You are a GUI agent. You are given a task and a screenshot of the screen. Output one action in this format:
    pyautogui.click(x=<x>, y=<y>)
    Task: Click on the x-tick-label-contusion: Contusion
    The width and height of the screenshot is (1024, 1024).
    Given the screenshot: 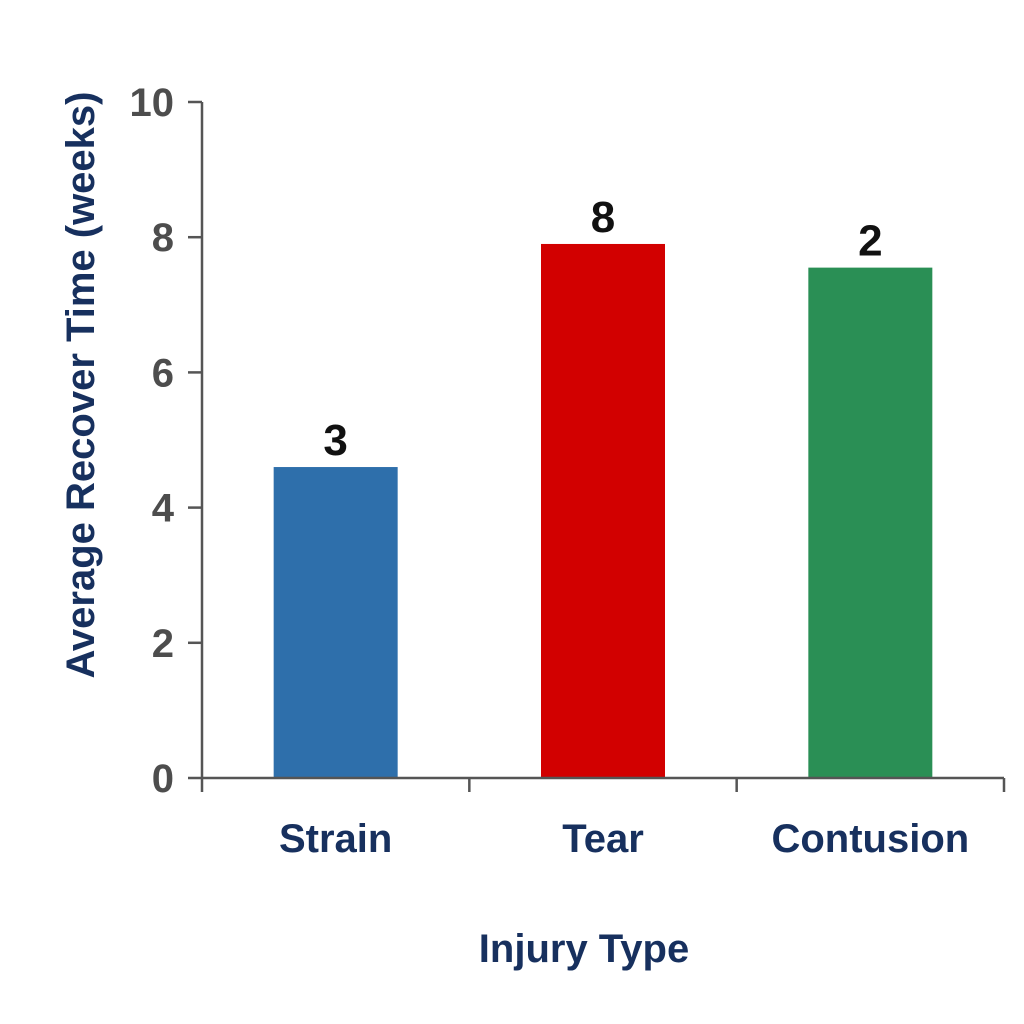 What is the action you would take?
    pyautogui.click(x=870, y=839)
    